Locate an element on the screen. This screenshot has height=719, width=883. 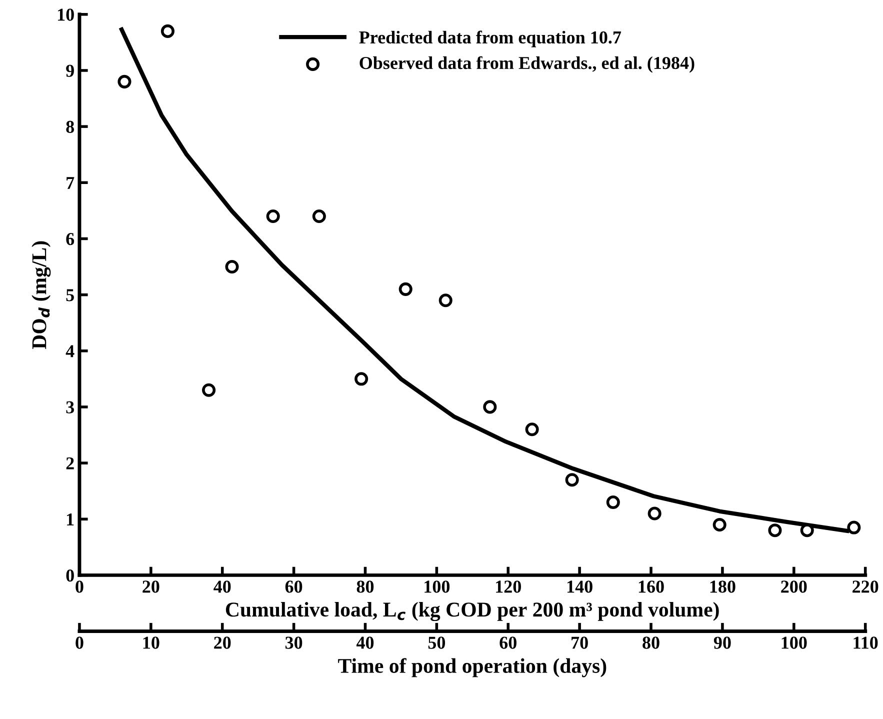
x-axis-title: Cumulative load, L$_{c}$ (kg COD per 200 m³ pond volume) is located at coordinates (472, 612).